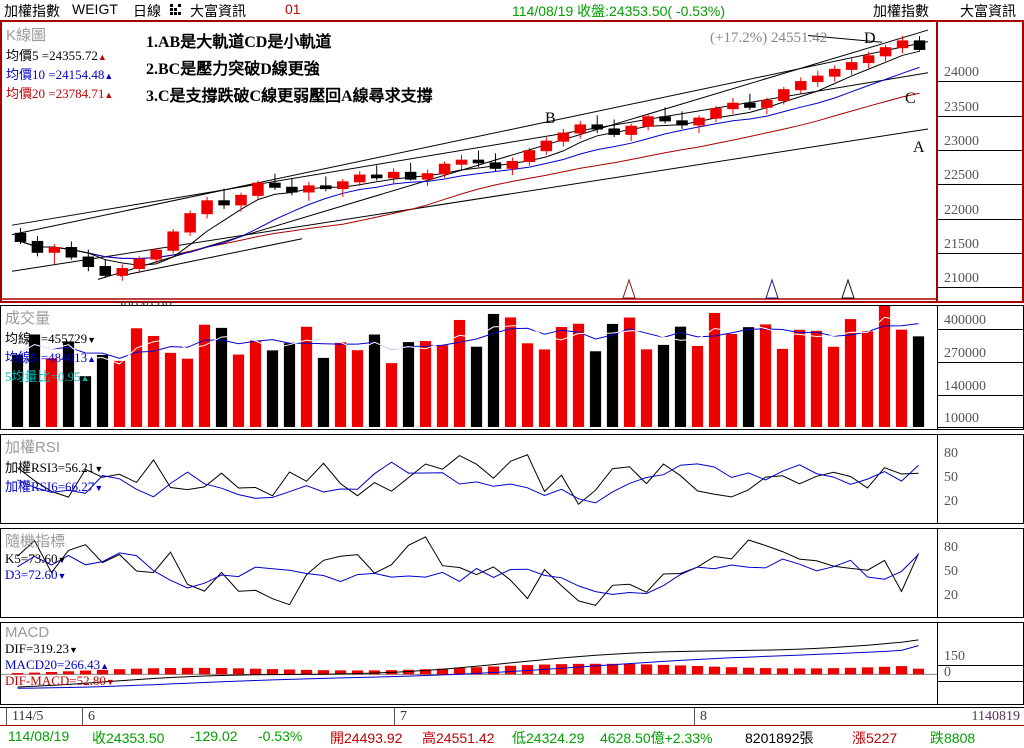 This screenshot has height=748, width=1024. What do you see at coordinates (177, 10) in the screenshot?
I see `bar-chart-icon` at bounding box center [177, 10].